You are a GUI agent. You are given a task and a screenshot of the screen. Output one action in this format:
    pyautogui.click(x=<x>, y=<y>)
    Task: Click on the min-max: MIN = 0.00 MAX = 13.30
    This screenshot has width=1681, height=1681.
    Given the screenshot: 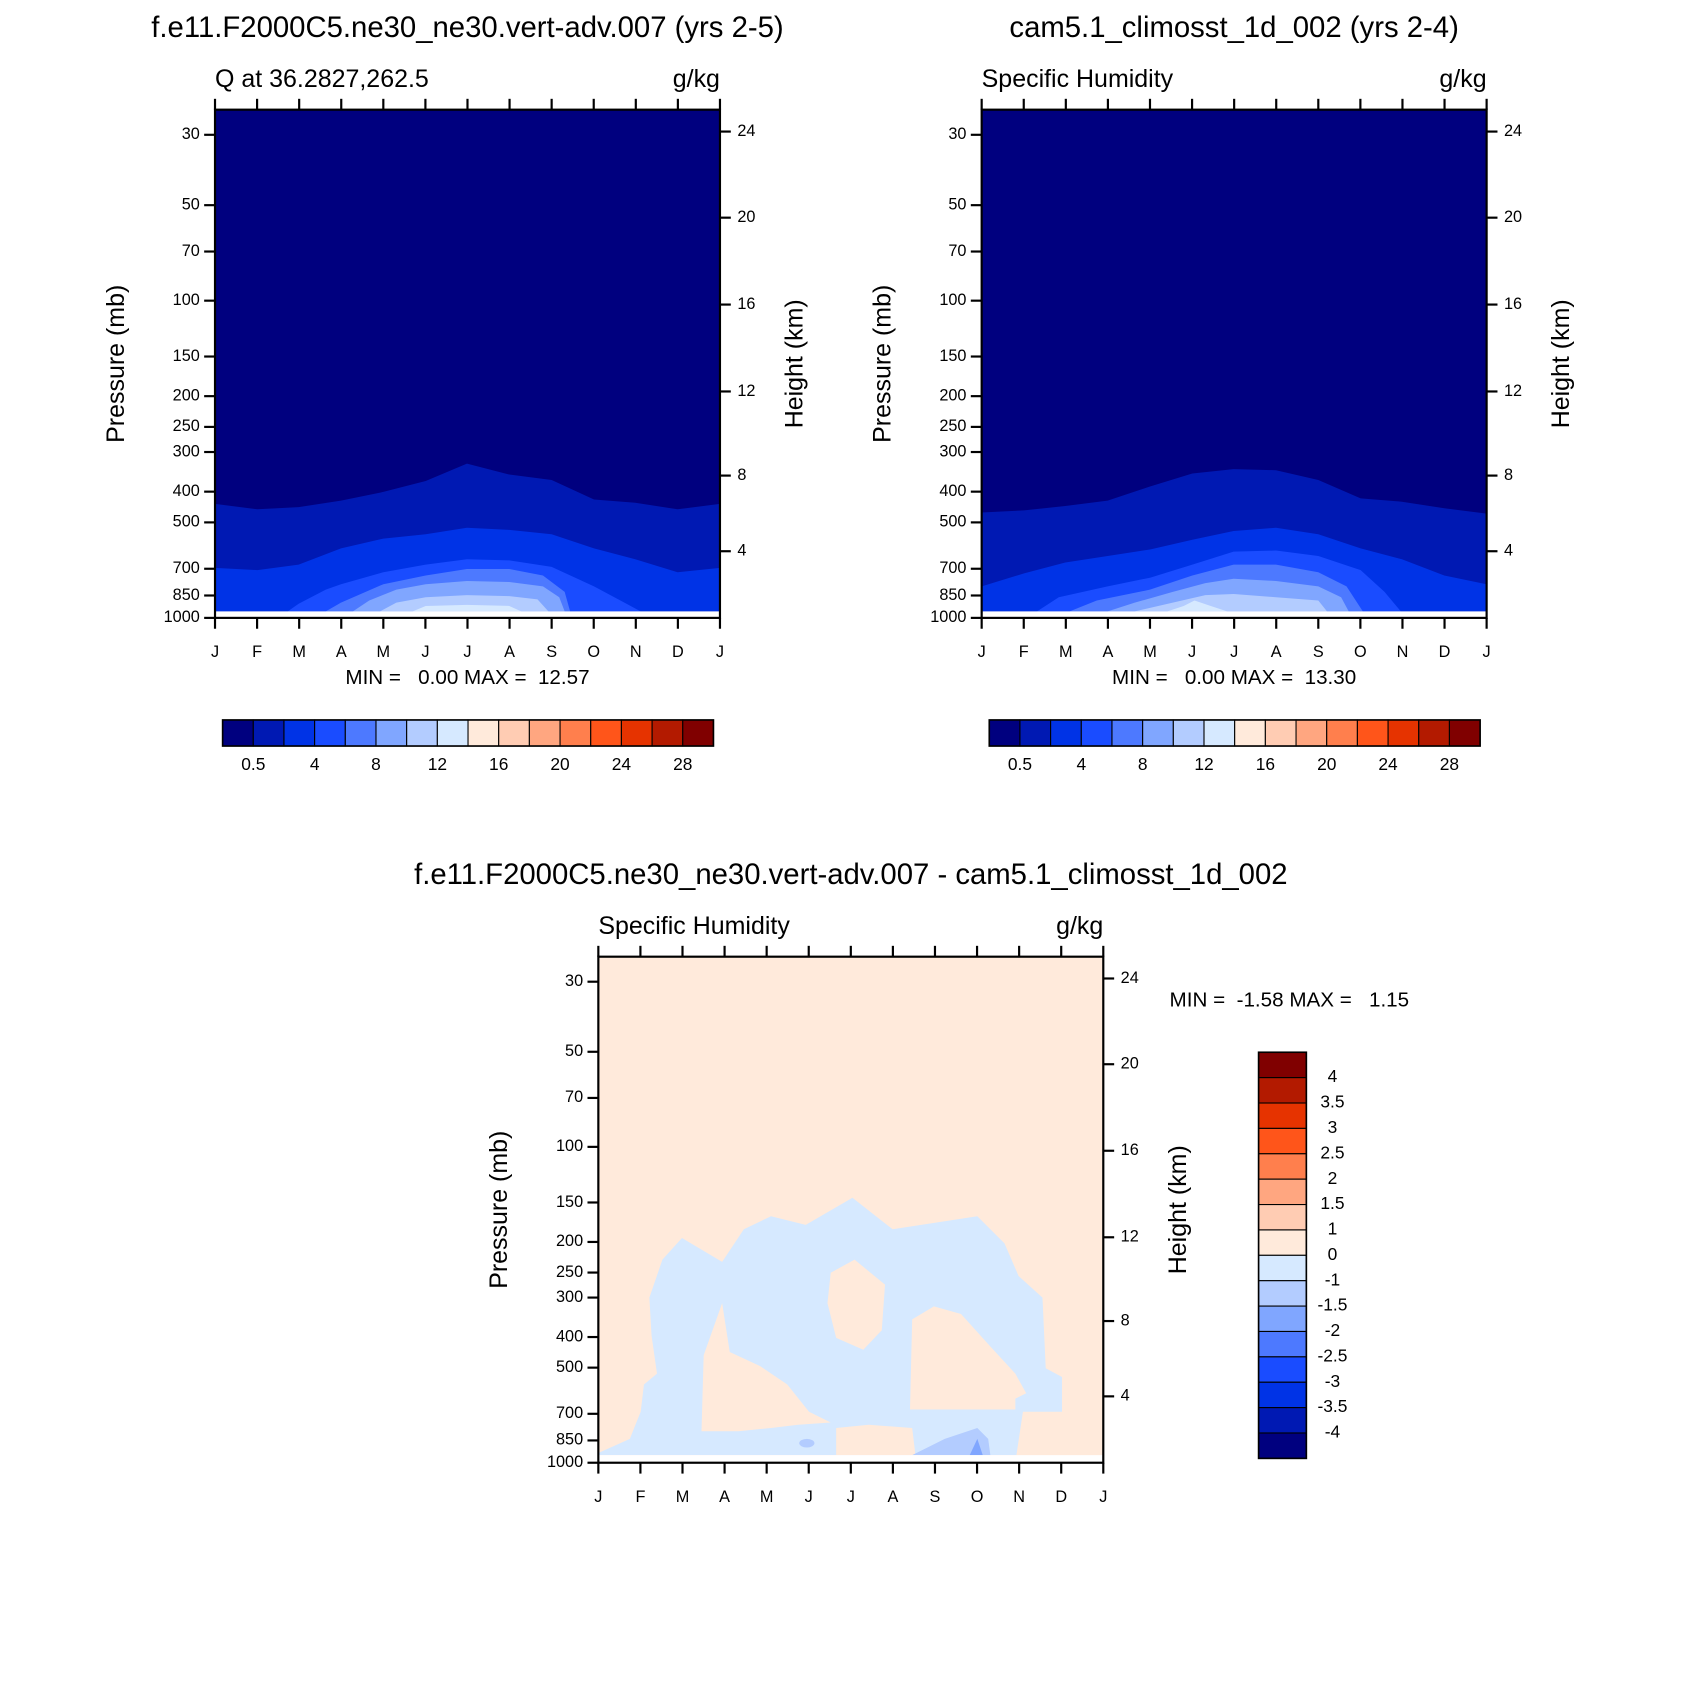 What is the action you would take?
    pyautogui.click(x=1234, y=677)
    